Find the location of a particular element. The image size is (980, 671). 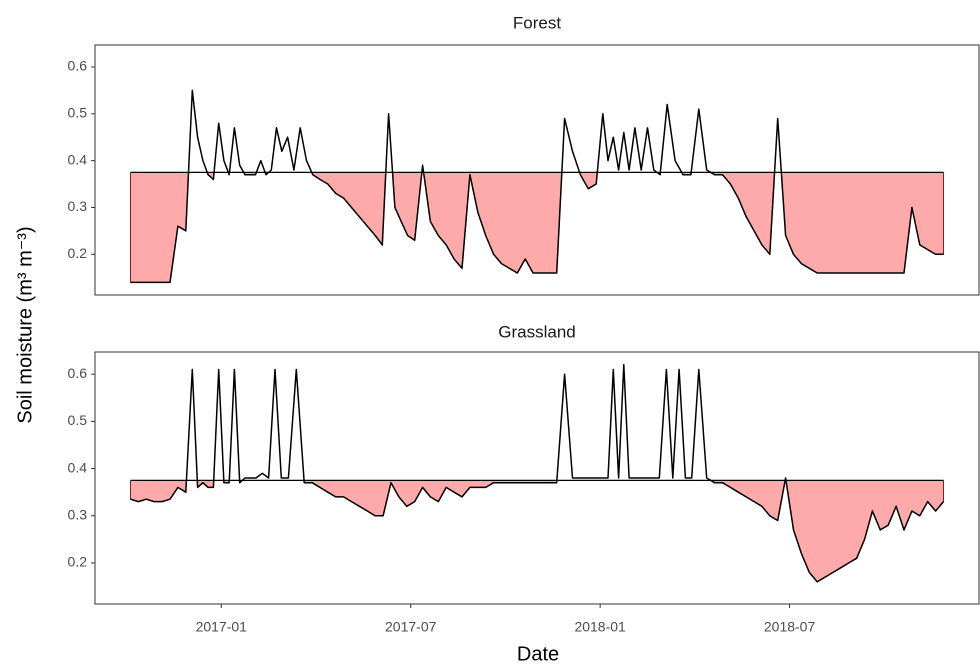

y-axis-title: Soil moisture (m³ m⁻³) is located at coordinates (25, 324).